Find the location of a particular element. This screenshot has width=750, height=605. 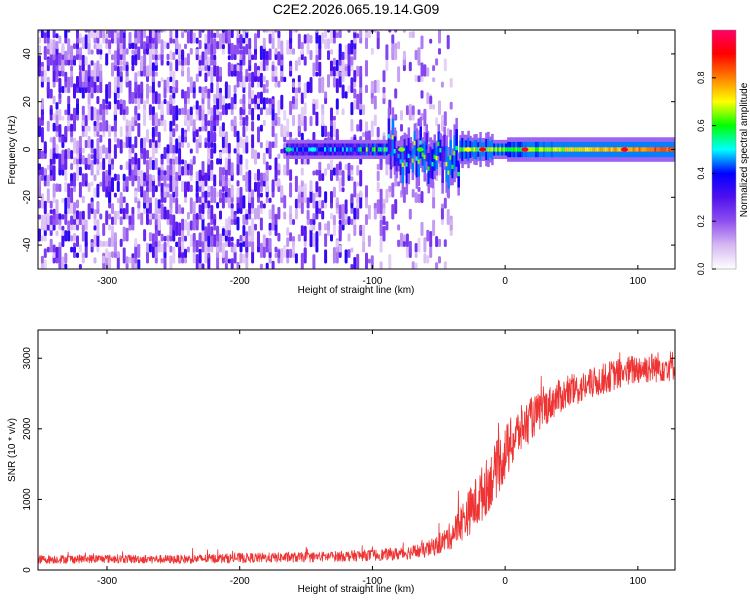

spectrogram-hotspot is located at coordinates (420, 149).